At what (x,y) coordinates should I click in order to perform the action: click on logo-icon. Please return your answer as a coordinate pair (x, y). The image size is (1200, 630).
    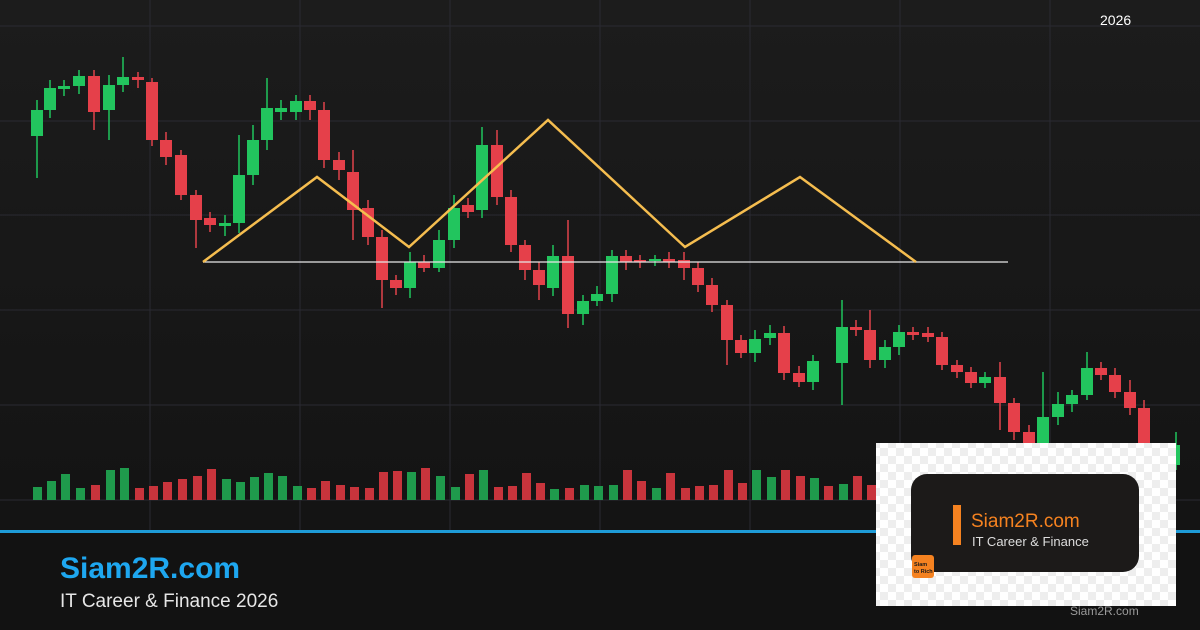
    Looking at the image, I should click on (923, 566).